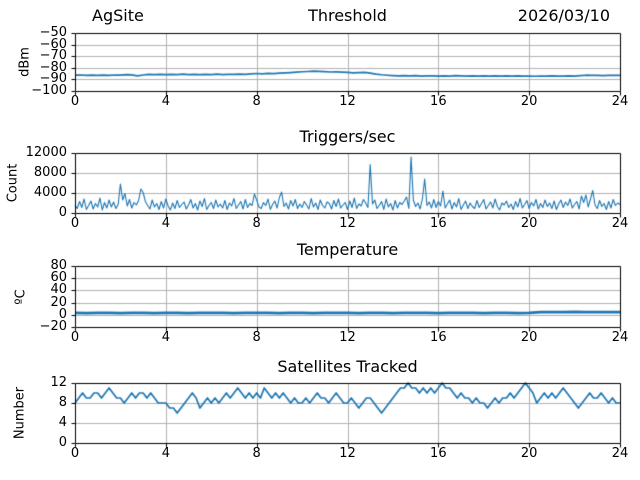 The image size is (640, 480). Describe the element at coordinates (53, 79) in the screenshot. I see `y-tick-label: −90` at that location.